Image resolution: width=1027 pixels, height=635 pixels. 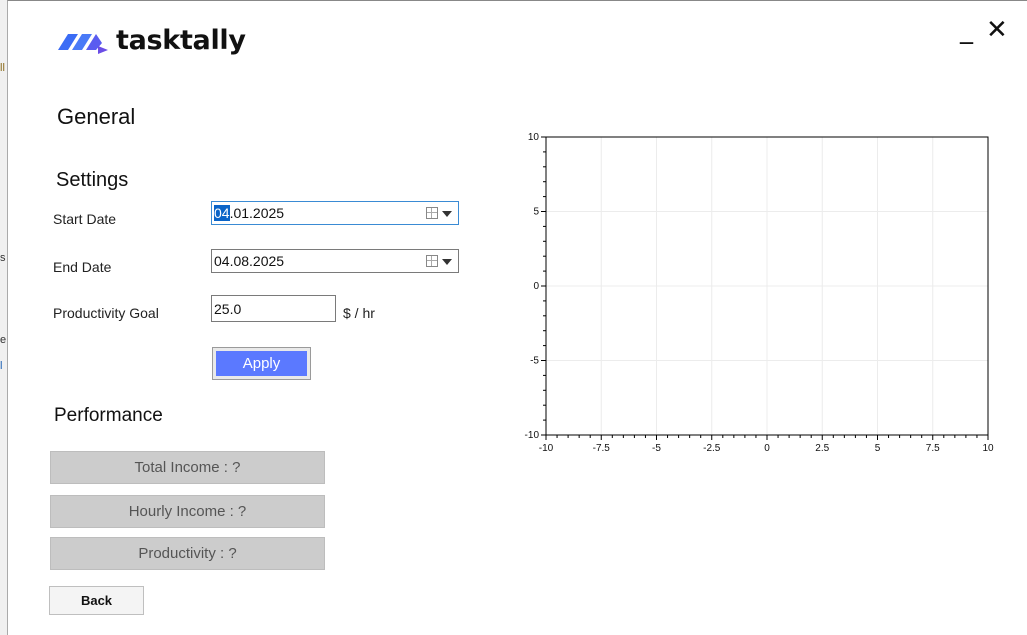 I want to click on start-date-picker: 04.01.2025, so click(x=335, y=213).